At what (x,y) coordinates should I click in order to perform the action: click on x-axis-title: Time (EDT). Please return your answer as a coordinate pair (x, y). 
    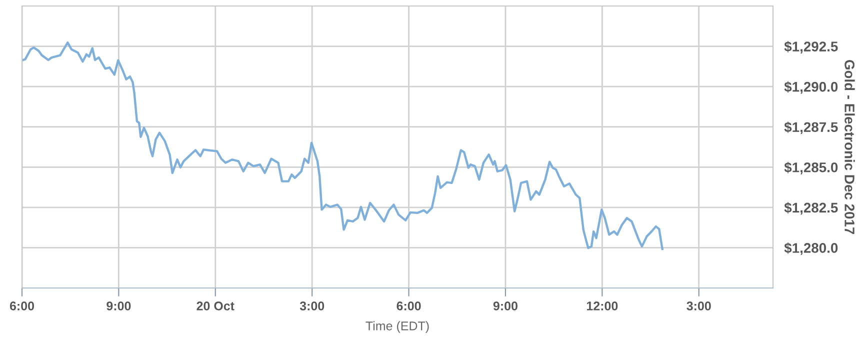
    Looking at the image, I should click on (397, 327).